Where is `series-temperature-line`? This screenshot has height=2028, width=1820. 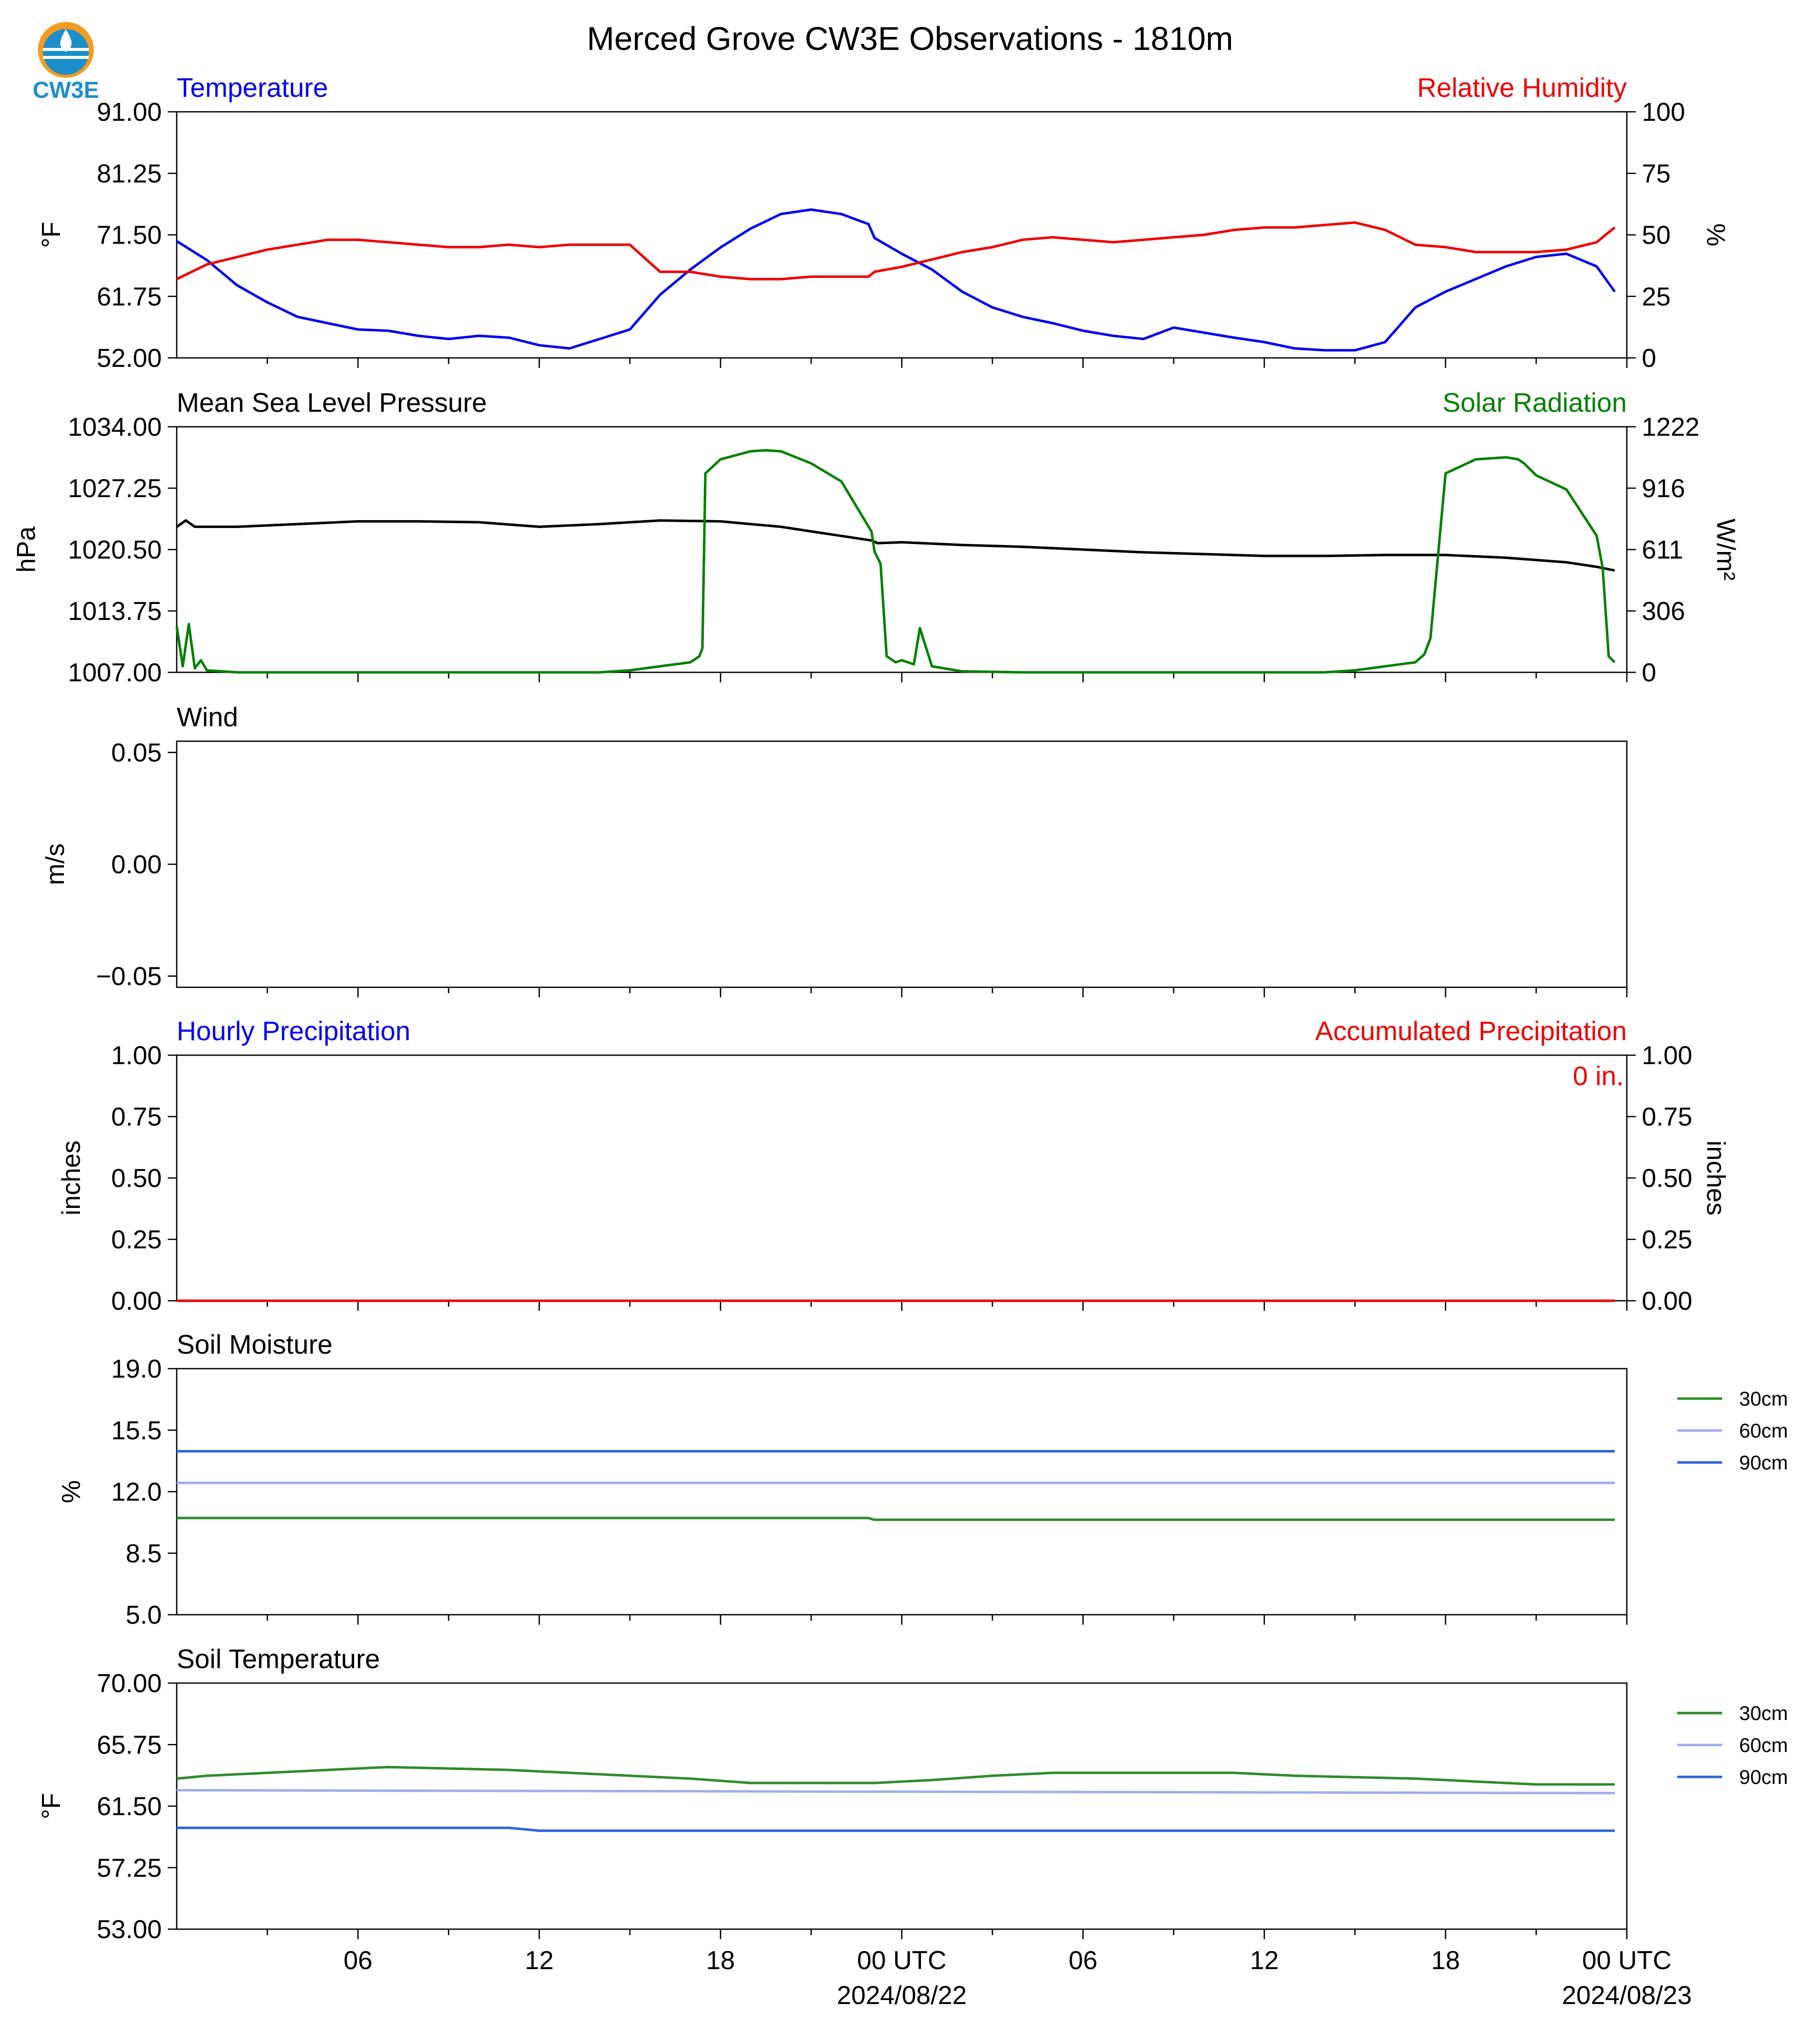
series-temperature-line is located at coordinates (896, 280).